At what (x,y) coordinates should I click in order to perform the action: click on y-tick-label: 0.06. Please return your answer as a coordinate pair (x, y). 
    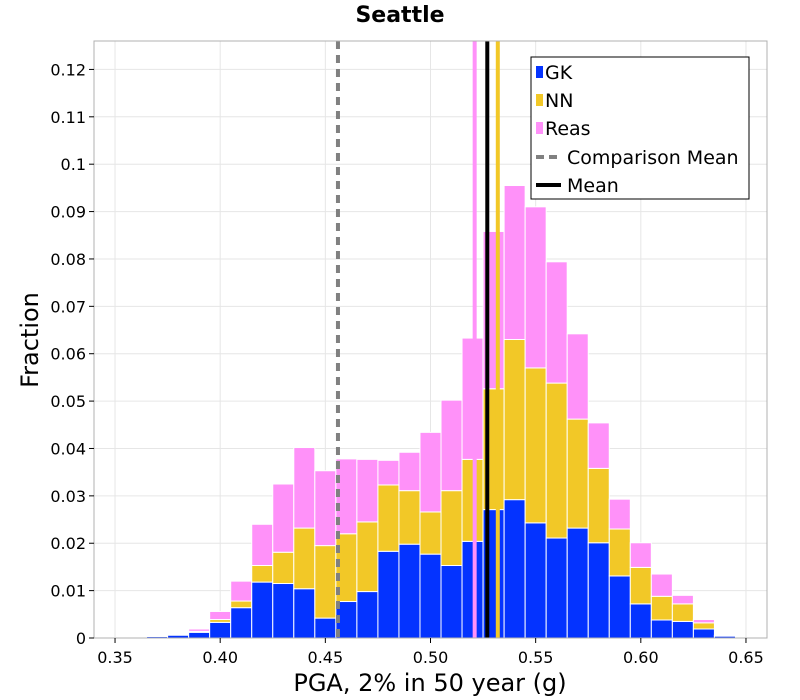
    Looking at the image, I should click on (68, 354).